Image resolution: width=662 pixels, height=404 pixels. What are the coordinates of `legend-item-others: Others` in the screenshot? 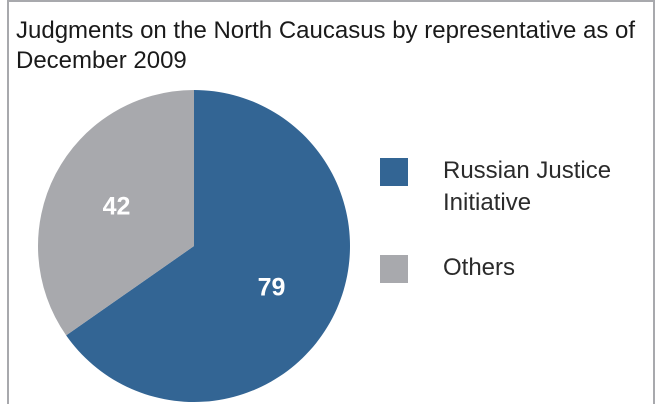 It's located at (516, 268).